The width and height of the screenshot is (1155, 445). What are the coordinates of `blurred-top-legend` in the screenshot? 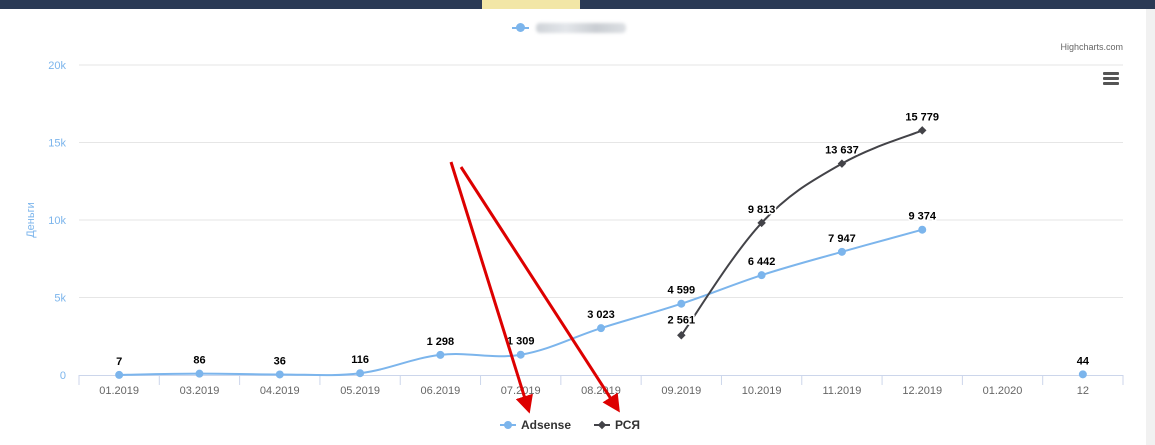 It's located at (570, 28).